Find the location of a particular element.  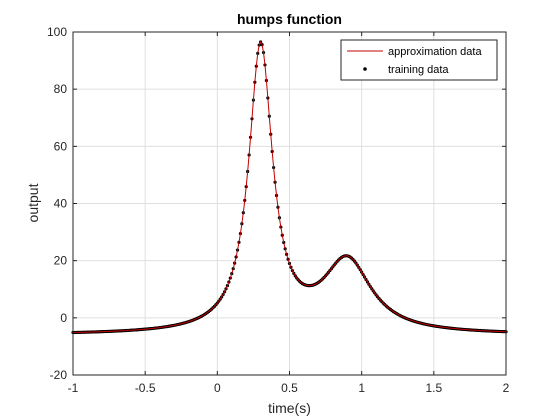

legend-training-label: training data is located at coordinates (418, 70).